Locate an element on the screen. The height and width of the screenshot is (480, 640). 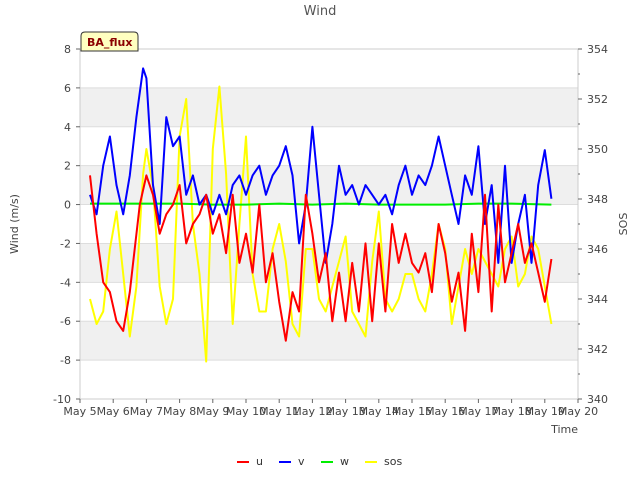
legend-label-u: u is located at coordinates (259, 461).